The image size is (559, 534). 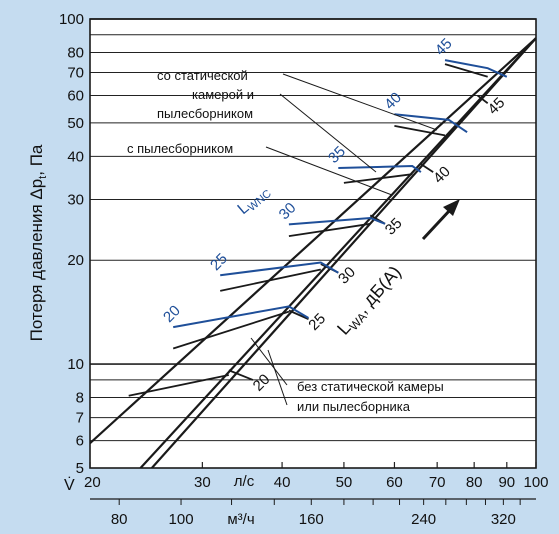 I want to click on x2-tick-label-320: 320, so click(x=503, y=519).